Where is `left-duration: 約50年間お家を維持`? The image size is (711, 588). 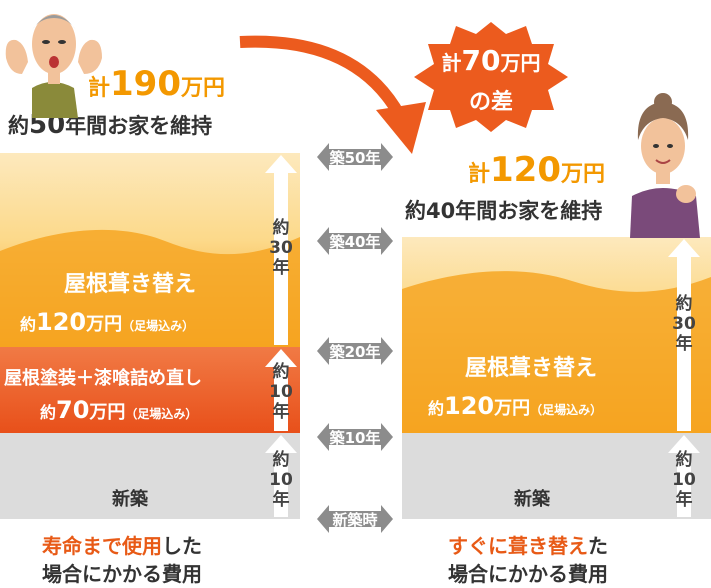 left-duration: 約50年間お家を維持 is located at coordinates (110, 125).